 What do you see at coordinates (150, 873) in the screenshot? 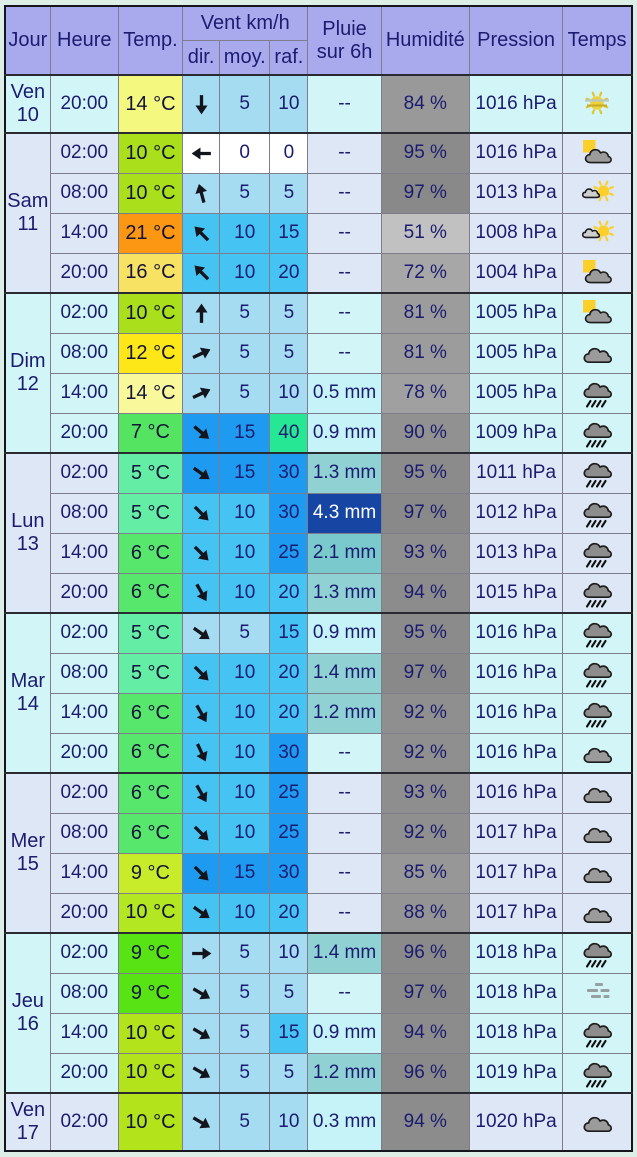
I see `temperature-cell: 9 °C` at bounding box center [150, 873].